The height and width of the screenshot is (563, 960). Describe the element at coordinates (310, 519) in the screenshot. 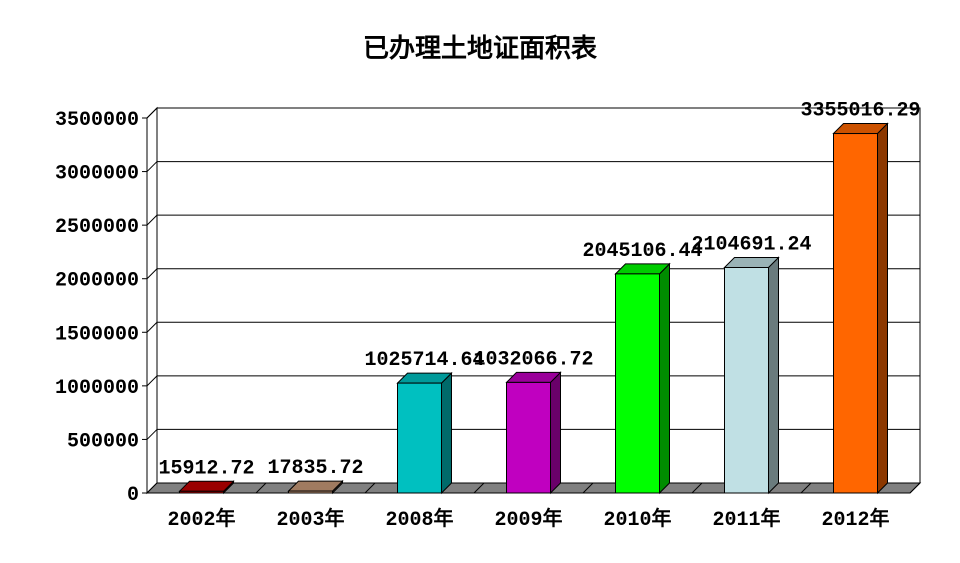

I see `x-tick-label: 2003年` at that location.